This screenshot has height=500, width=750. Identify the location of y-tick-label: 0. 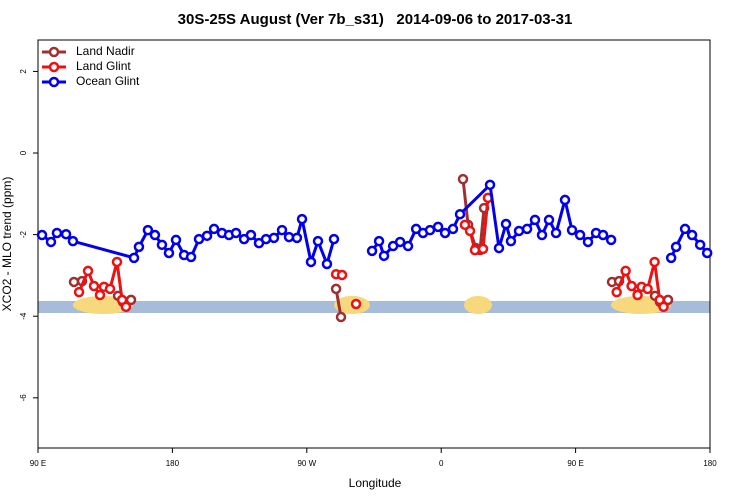
(23, 152).